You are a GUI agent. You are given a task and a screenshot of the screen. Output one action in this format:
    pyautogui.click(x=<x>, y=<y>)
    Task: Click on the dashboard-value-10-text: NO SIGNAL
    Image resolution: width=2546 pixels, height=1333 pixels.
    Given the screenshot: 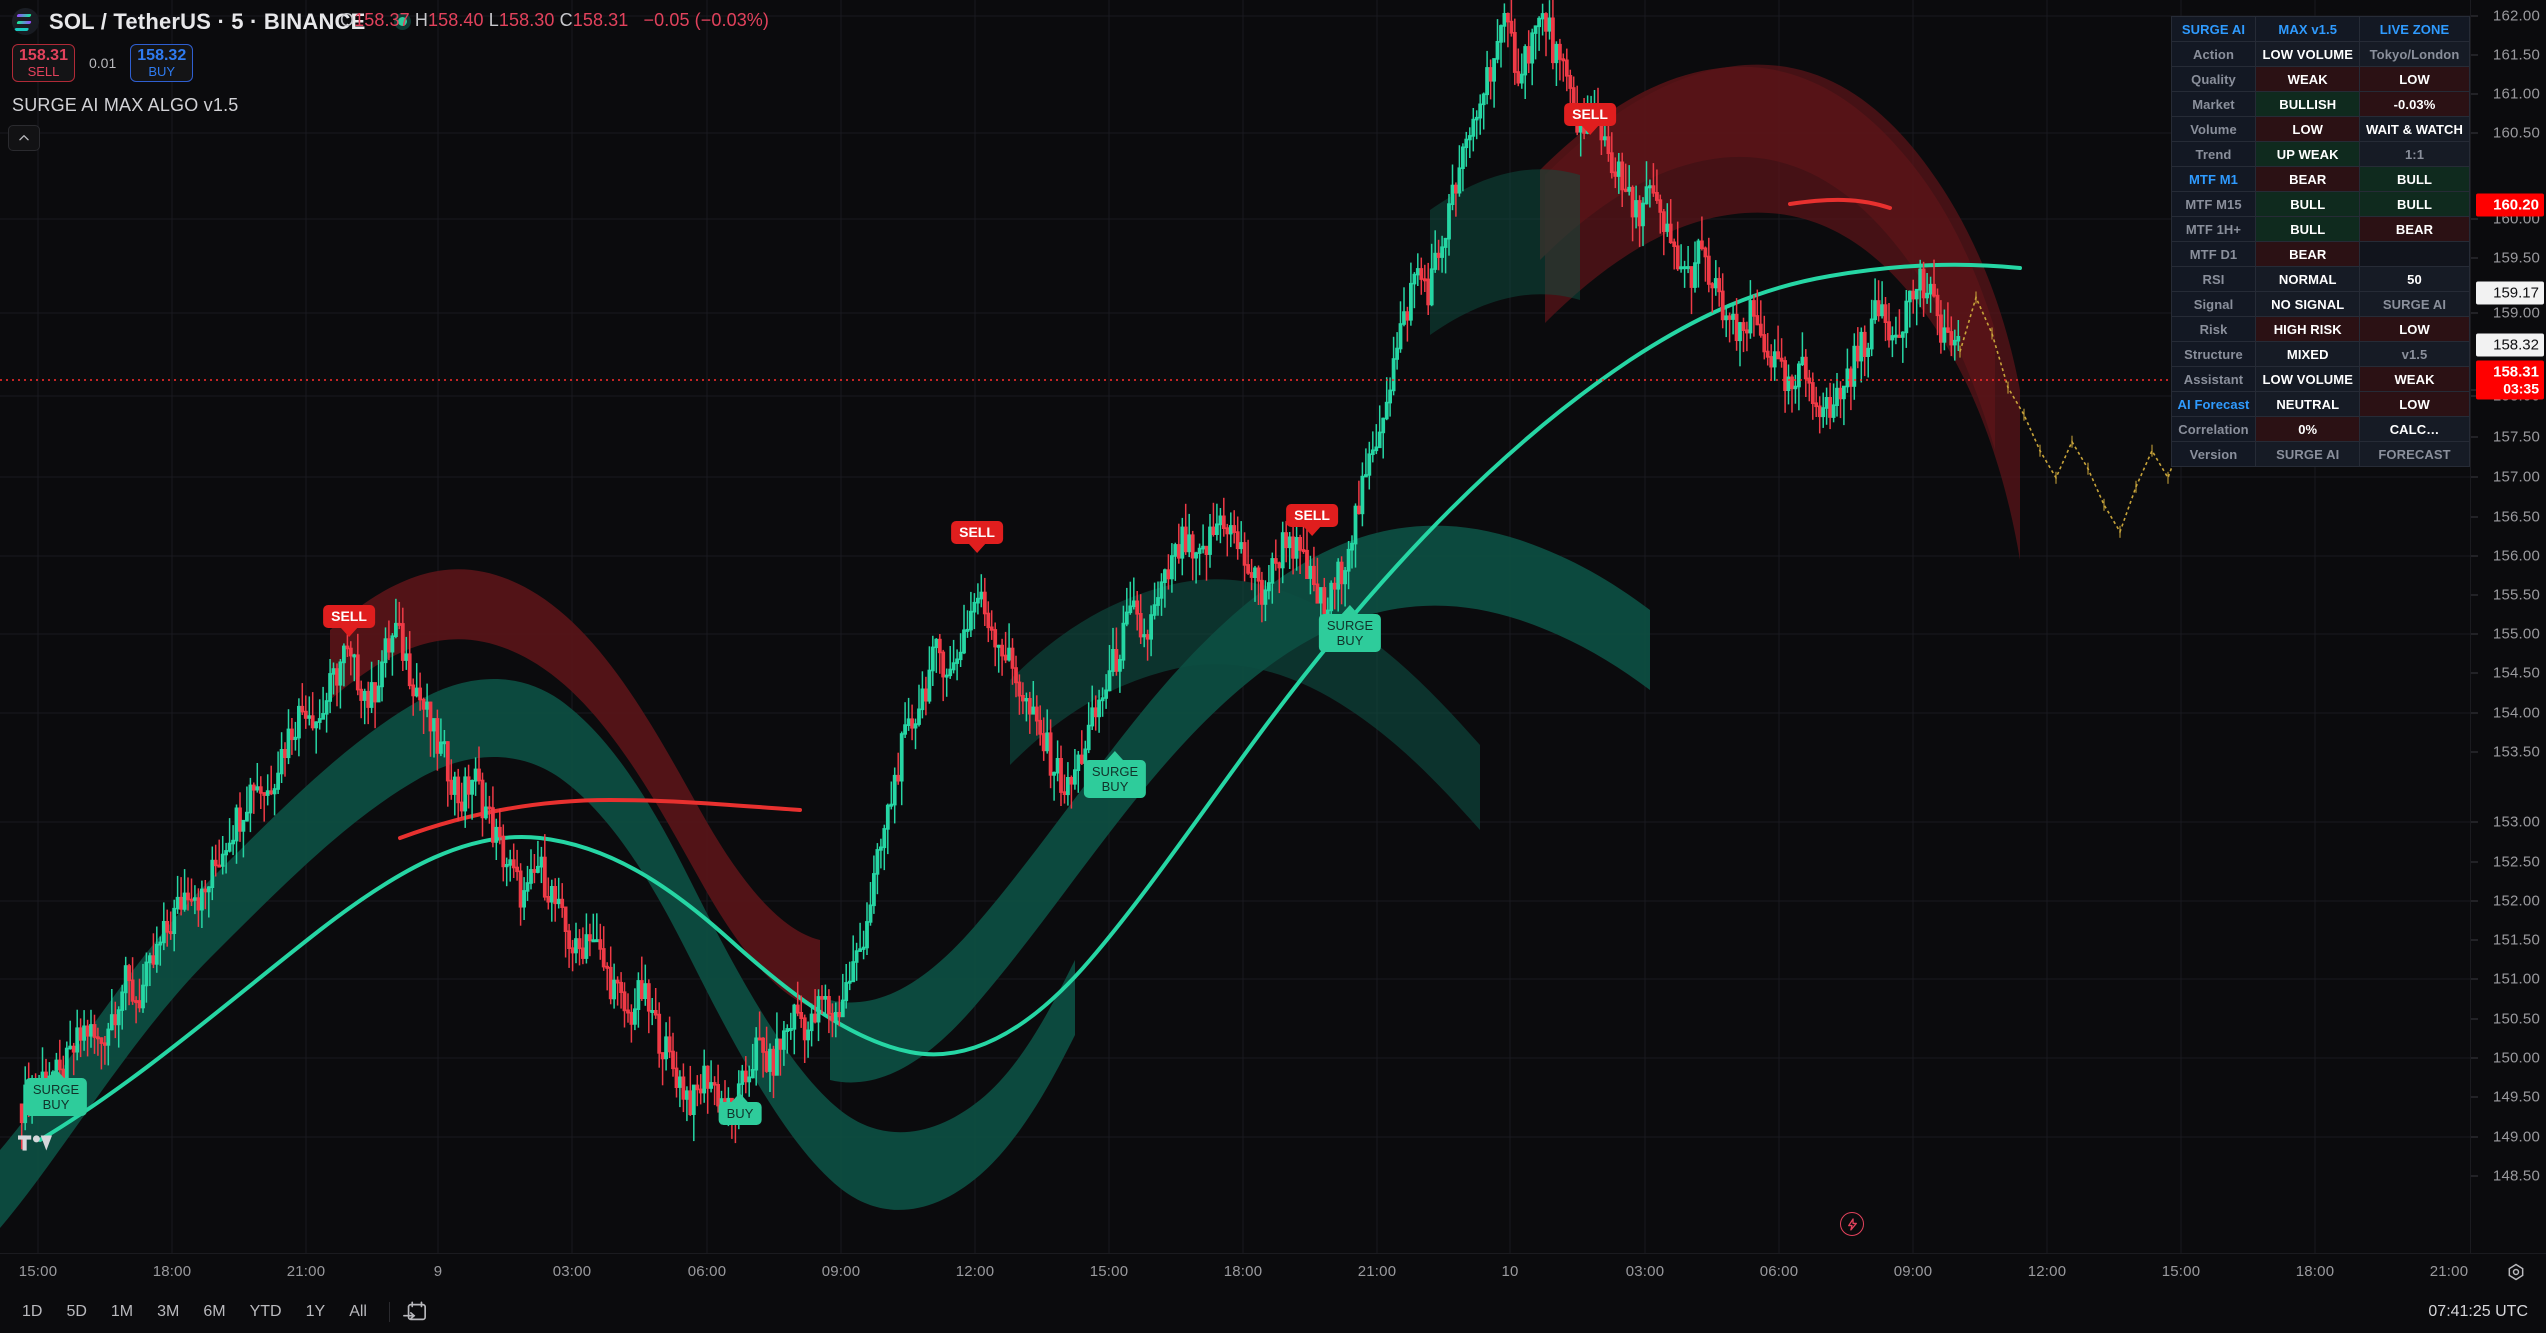 What is the action you would take?
    pyautogui.click(x=2308, y=304)
    